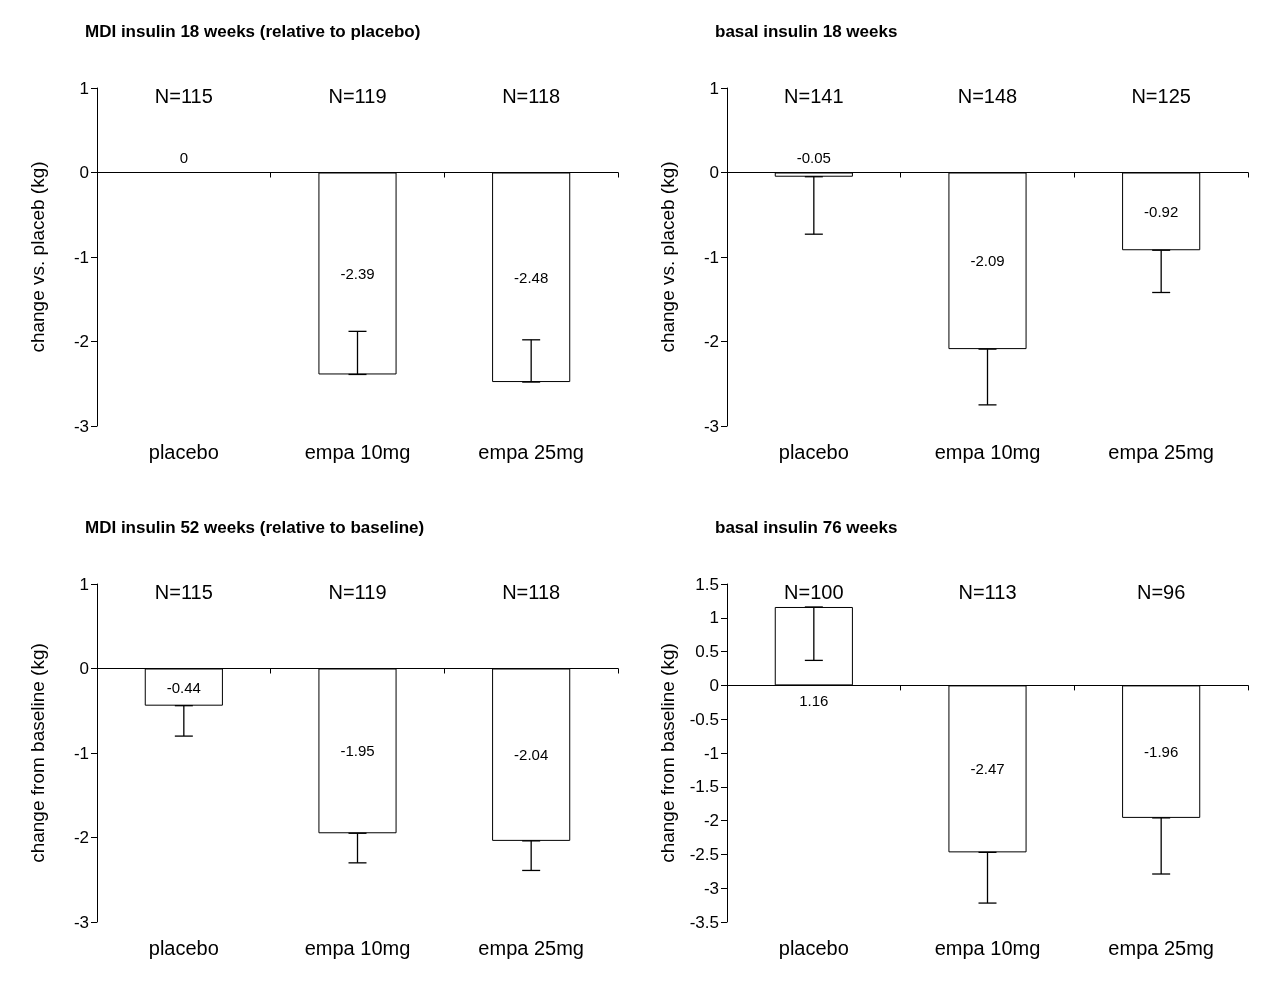  Describe the element at coordinates (184, 157) in the screenshot. I see `data-label: 0` at that location.